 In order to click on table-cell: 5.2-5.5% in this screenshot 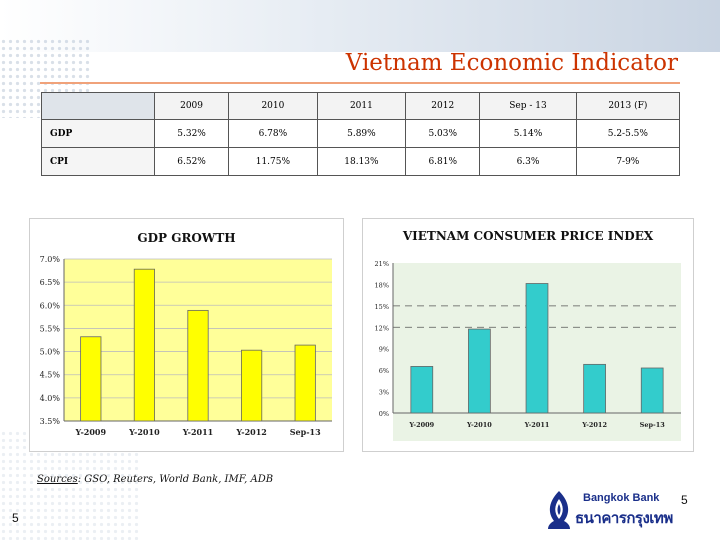, I will do `click(628, 133)`.